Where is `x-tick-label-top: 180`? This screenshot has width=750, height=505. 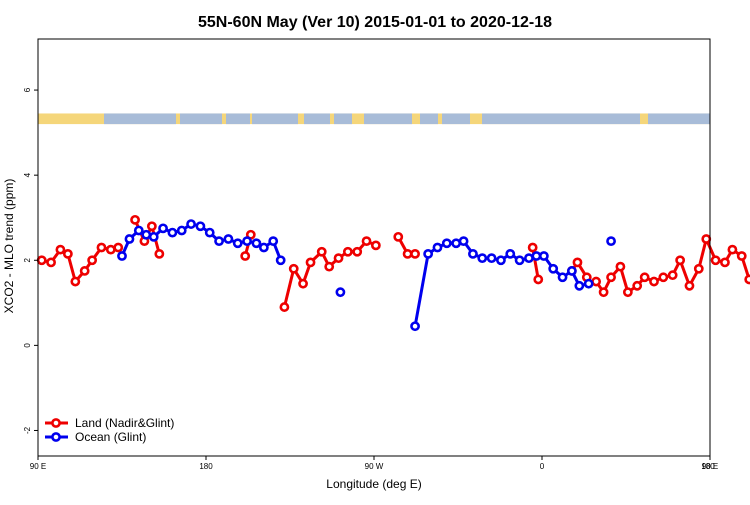
x-tick-label-top: 180 is located at coordinates (708, 466).